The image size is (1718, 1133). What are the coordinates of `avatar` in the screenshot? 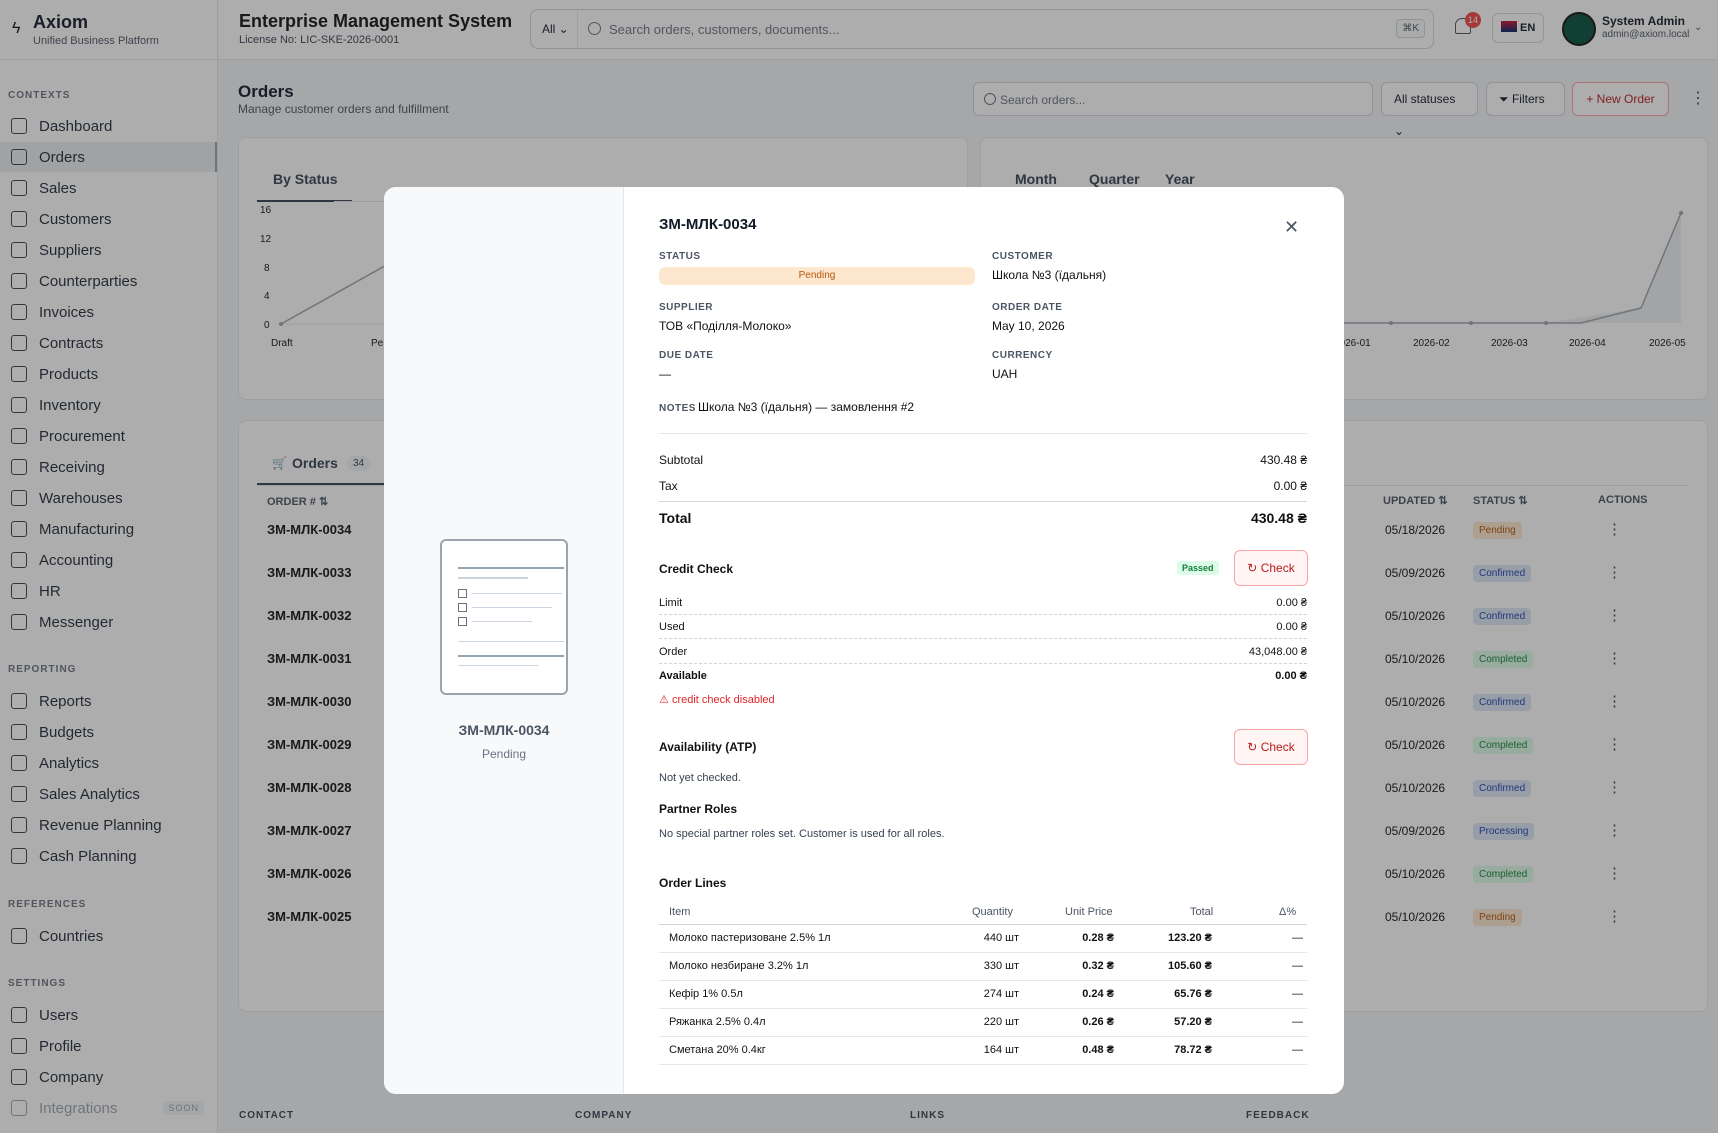 It's located at (1579, 29).